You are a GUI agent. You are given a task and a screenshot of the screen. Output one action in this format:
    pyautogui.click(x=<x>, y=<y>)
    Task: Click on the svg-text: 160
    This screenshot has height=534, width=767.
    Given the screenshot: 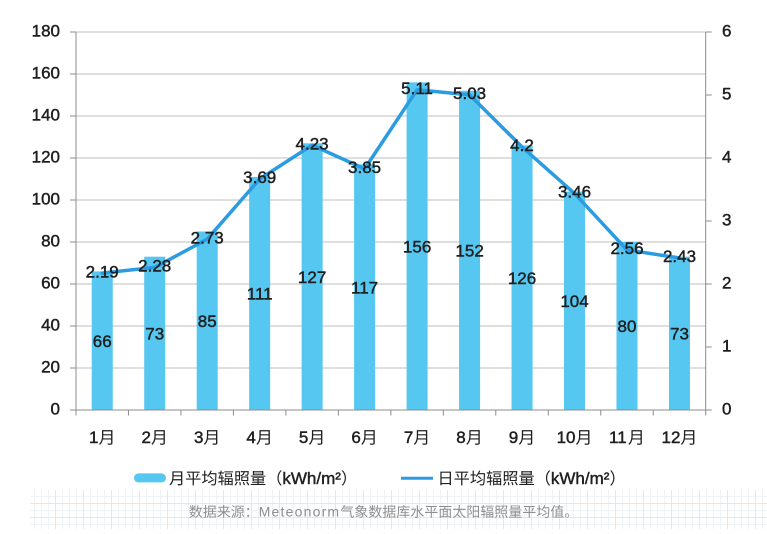 What is the action you would take?
    pyautogui.click(x=46, y=73)
    